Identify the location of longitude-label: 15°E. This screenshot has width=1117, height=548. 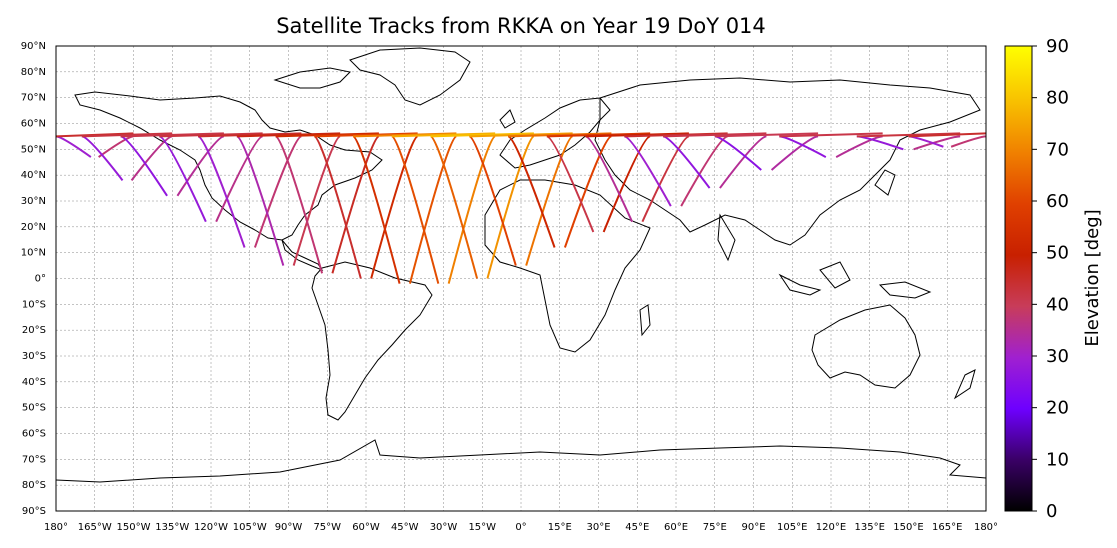
(560, 527).